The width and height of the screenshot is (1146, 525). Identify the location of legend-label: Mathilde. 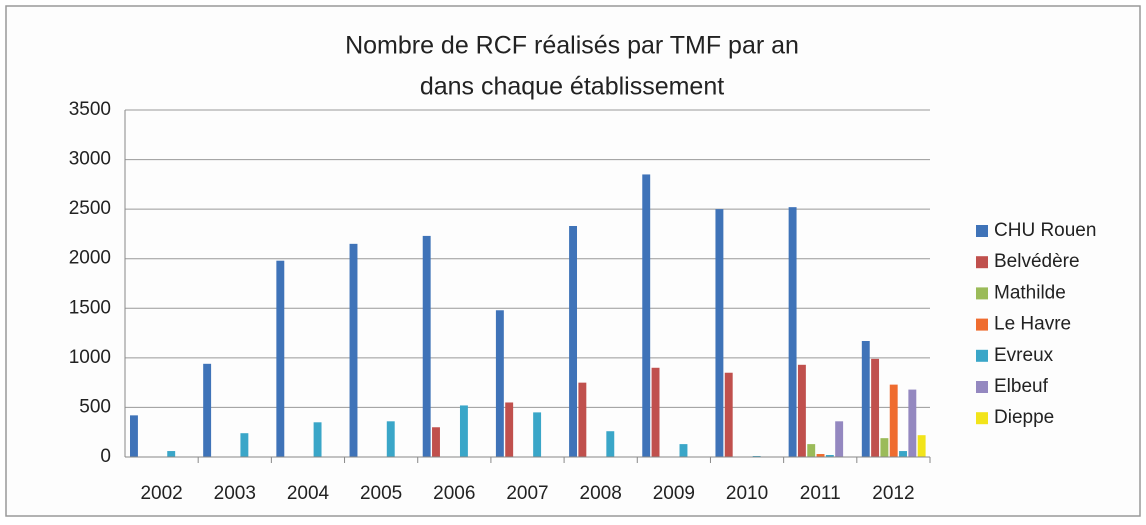
(1030, 292).